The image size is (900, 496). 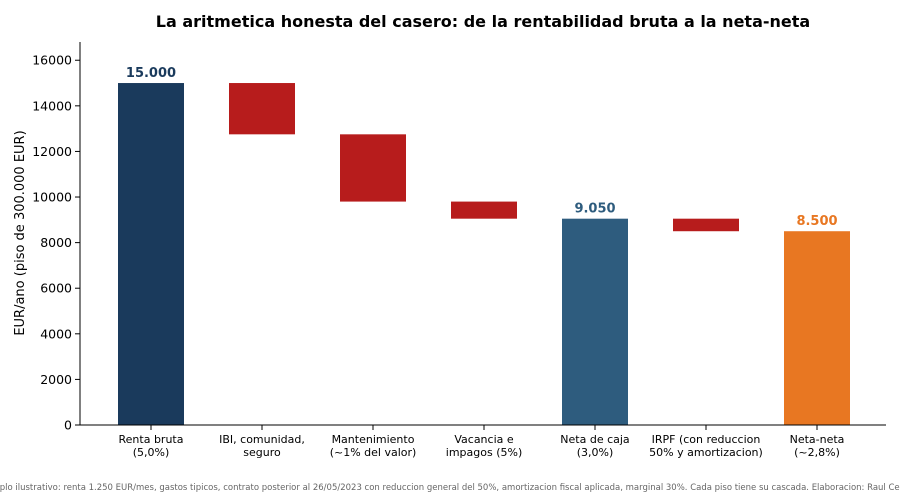 What do you see at coordinates (151, 73) in the screenshot?
I see `bar-value-label-0: 15.000` at bounding box center [151, 73].